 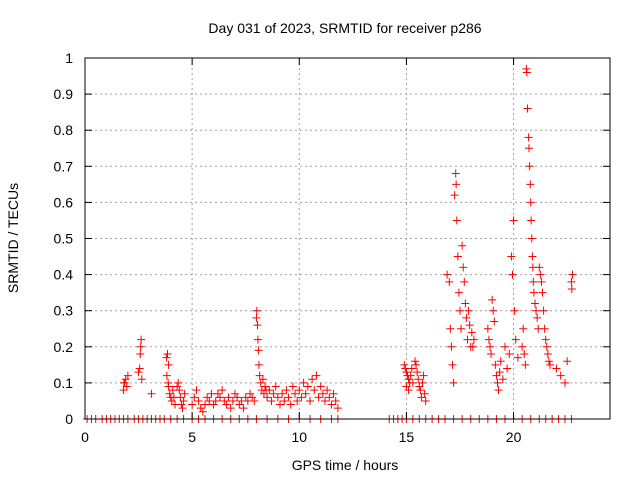 I want to click on y-tick-label: 0.6, so click(x=64, y=202).